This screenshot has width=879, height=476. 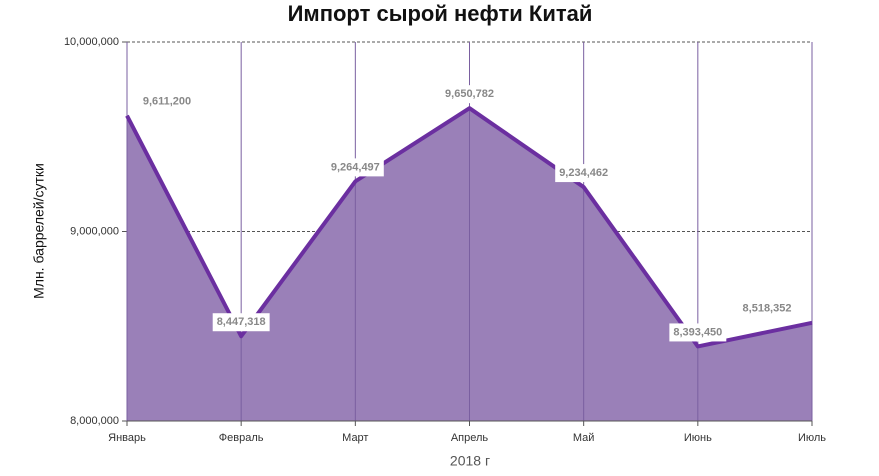 I want to click on y-tick-label: 9,000,000, so click(x=94, y=231).